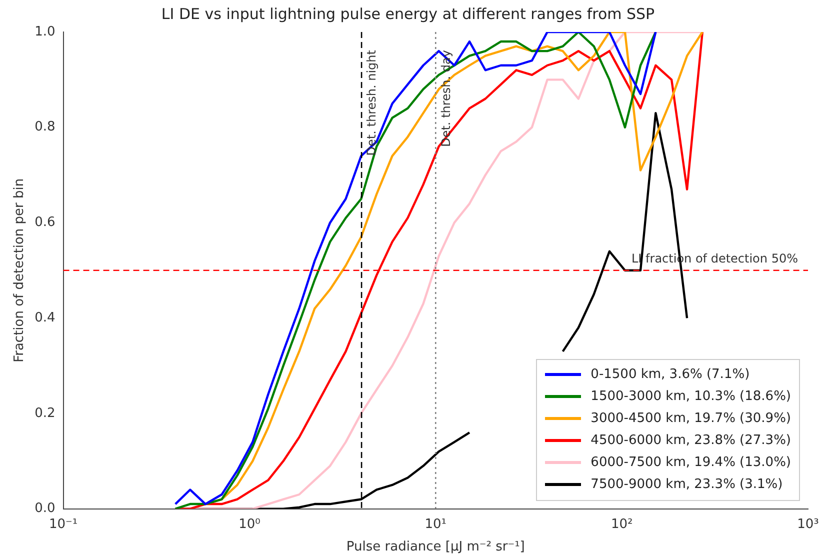 This screenshot has height=559, width=836. I want to click on y-tick-label: 0.0, so click(45, 508).